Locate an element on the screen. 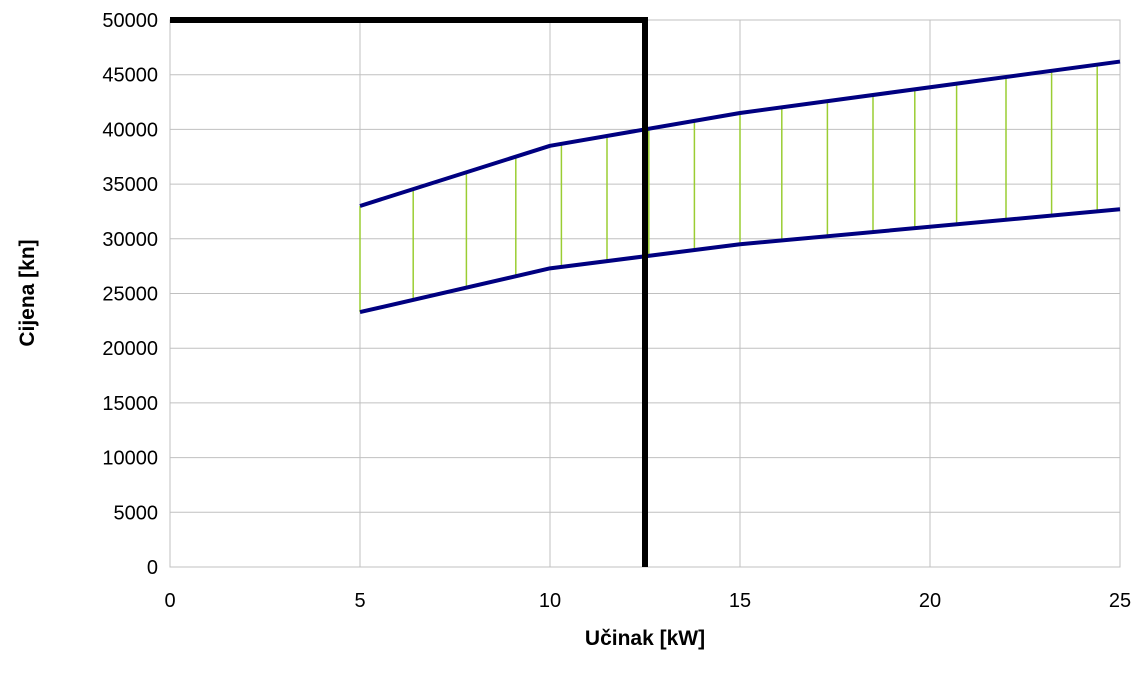 This screenshot has width=1145, height=680. y-tick-label: 45000 is located at coordinates (130, 76).